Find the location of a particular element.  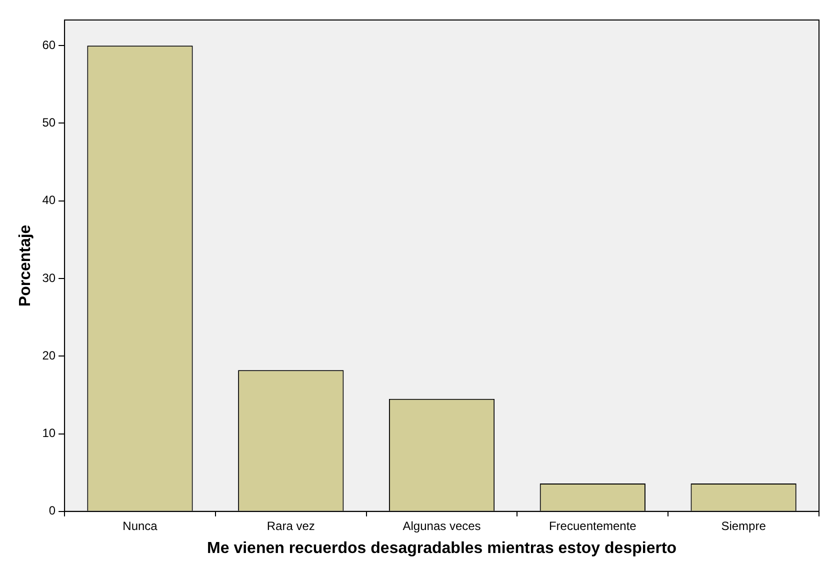

y-tick-label: 60 is located at coordinates (49, 45).